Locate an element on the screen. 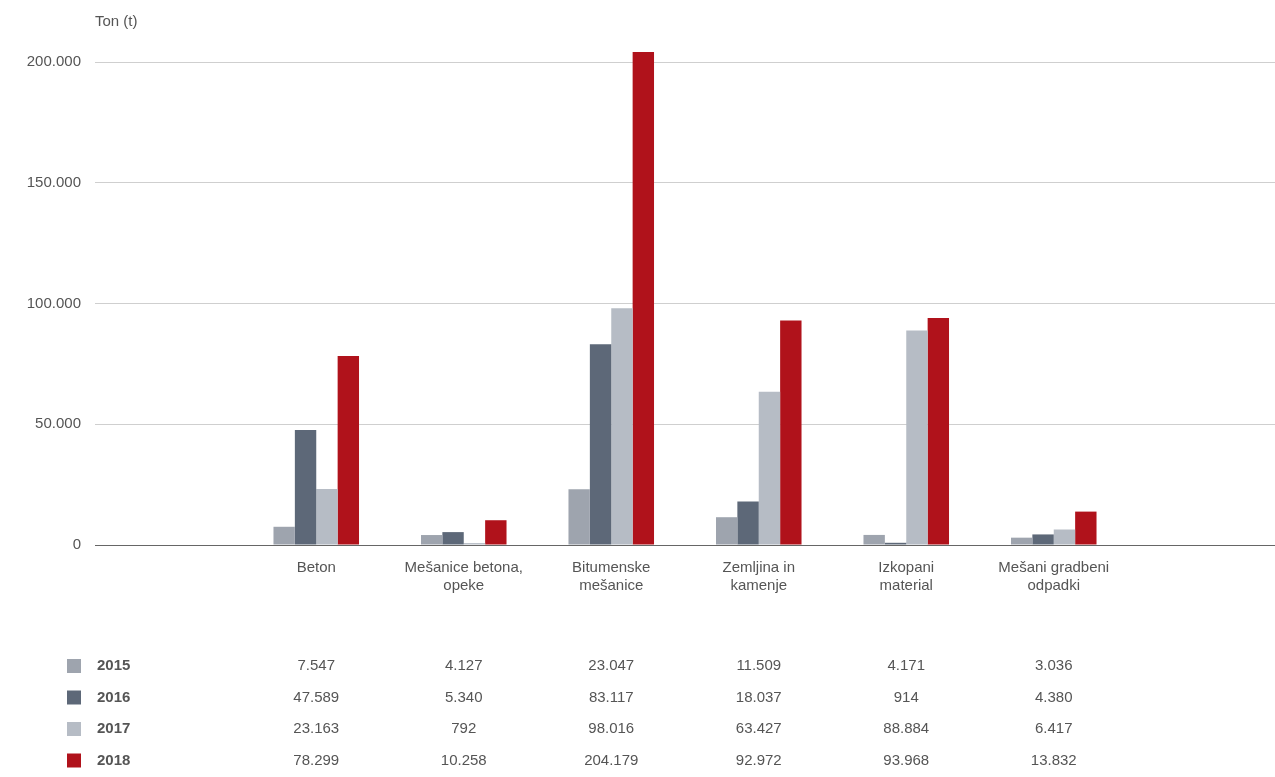  data-label: 83.117 is located at coordinates (611, 696).